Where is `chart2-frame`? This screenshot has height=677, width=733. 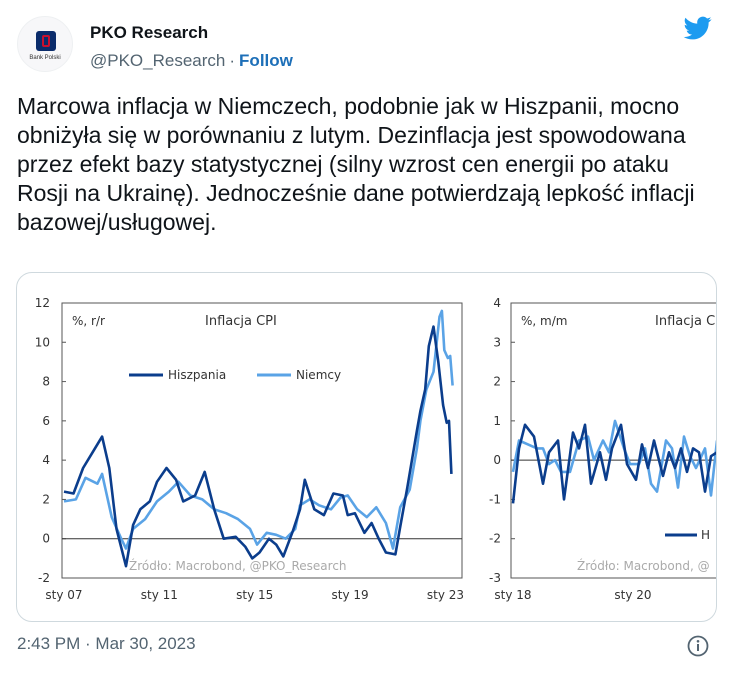 chart2-frame is located at coordinates (613, 440).